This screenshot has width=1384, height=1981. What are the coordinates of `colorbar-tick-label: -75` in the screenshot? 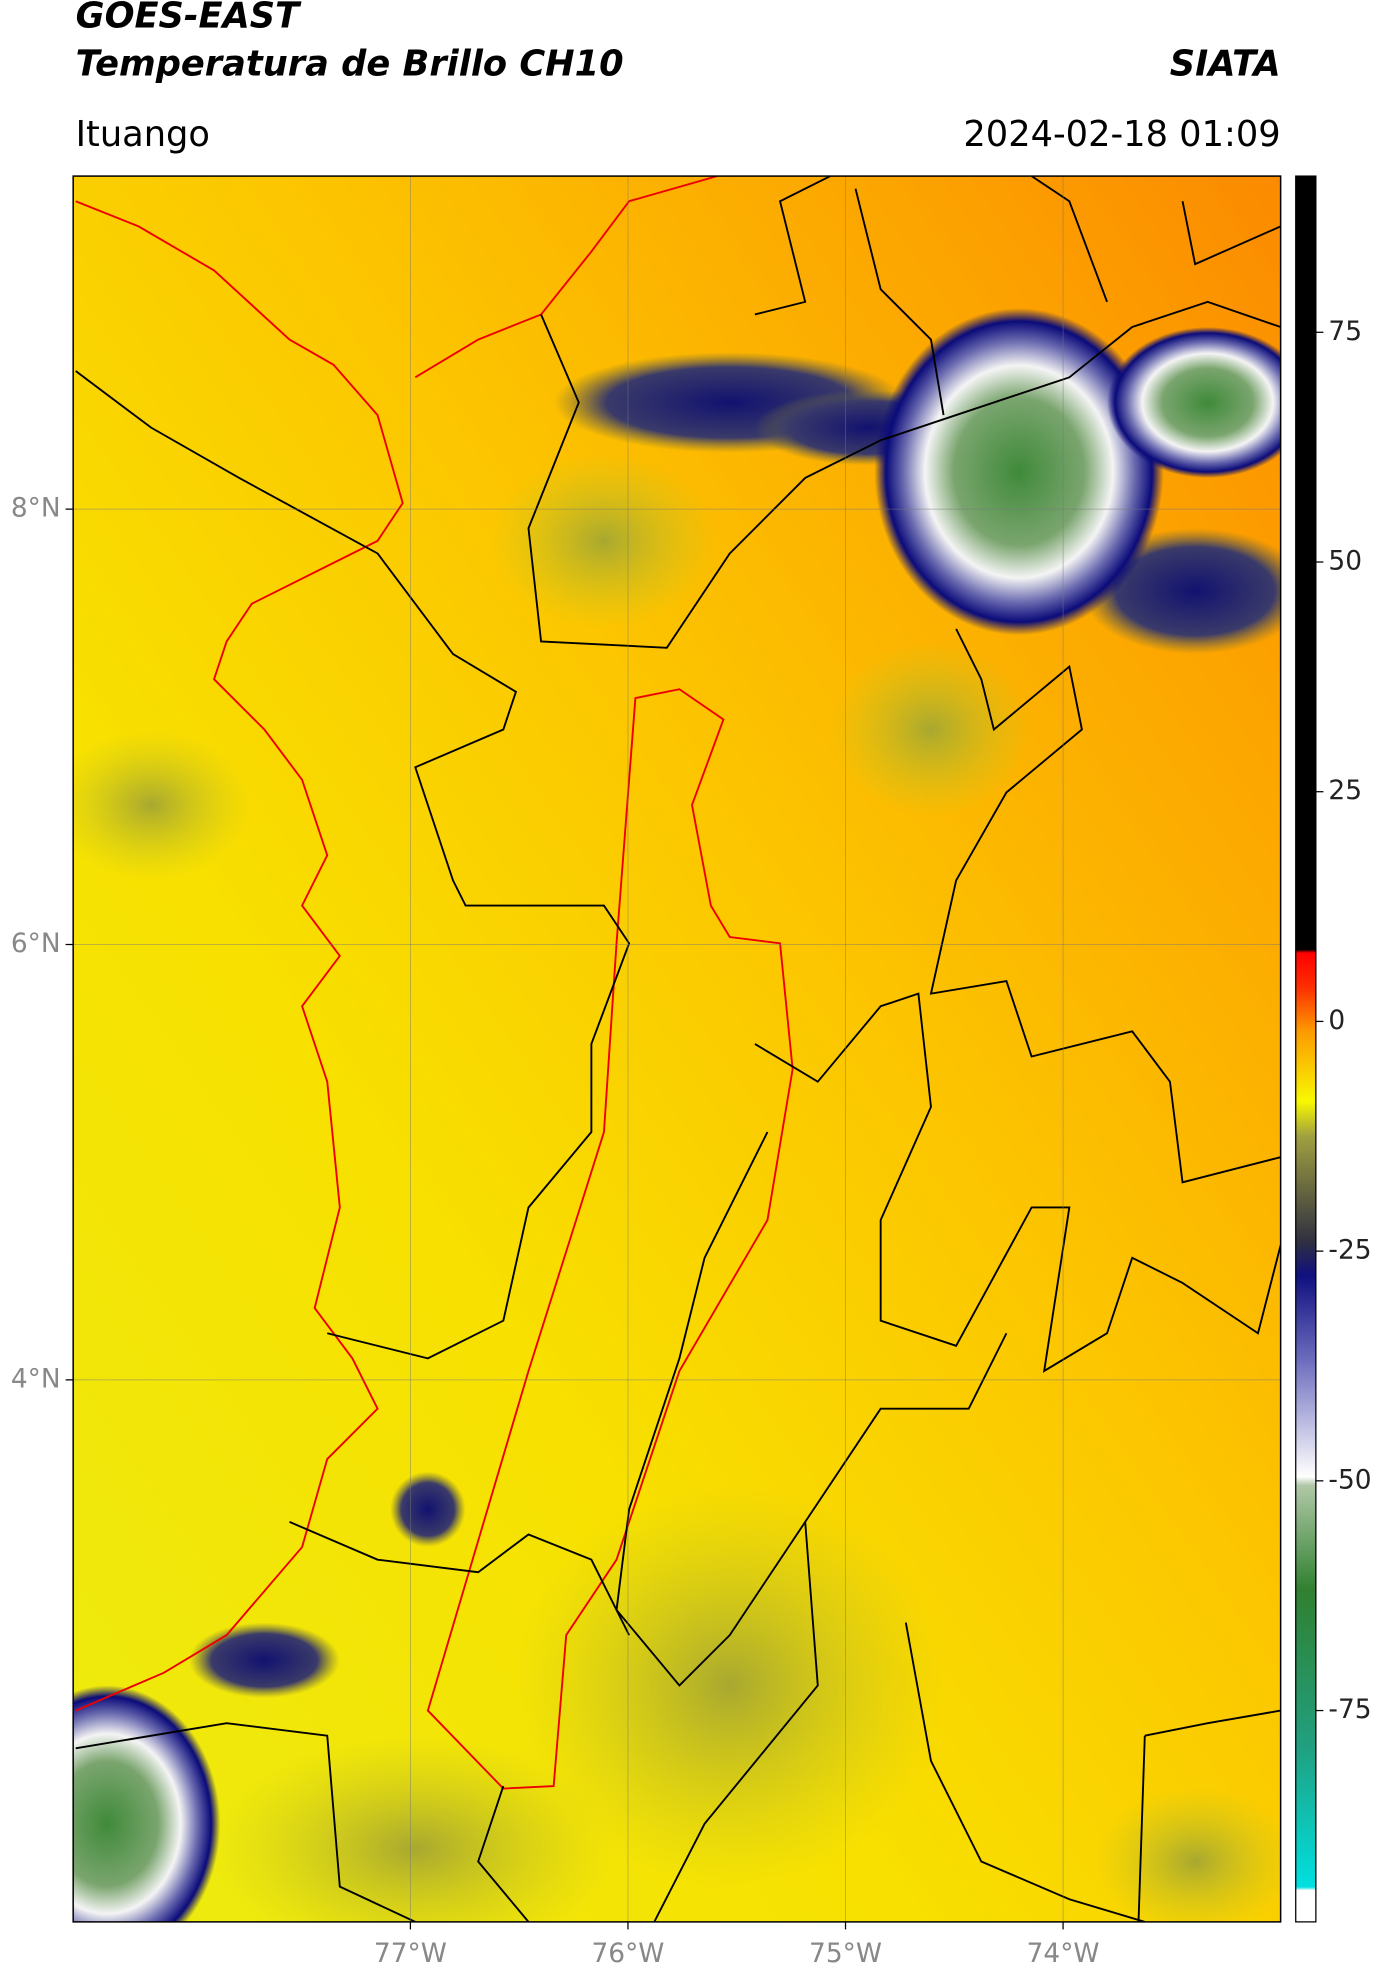 It's located at (1349, 1709).